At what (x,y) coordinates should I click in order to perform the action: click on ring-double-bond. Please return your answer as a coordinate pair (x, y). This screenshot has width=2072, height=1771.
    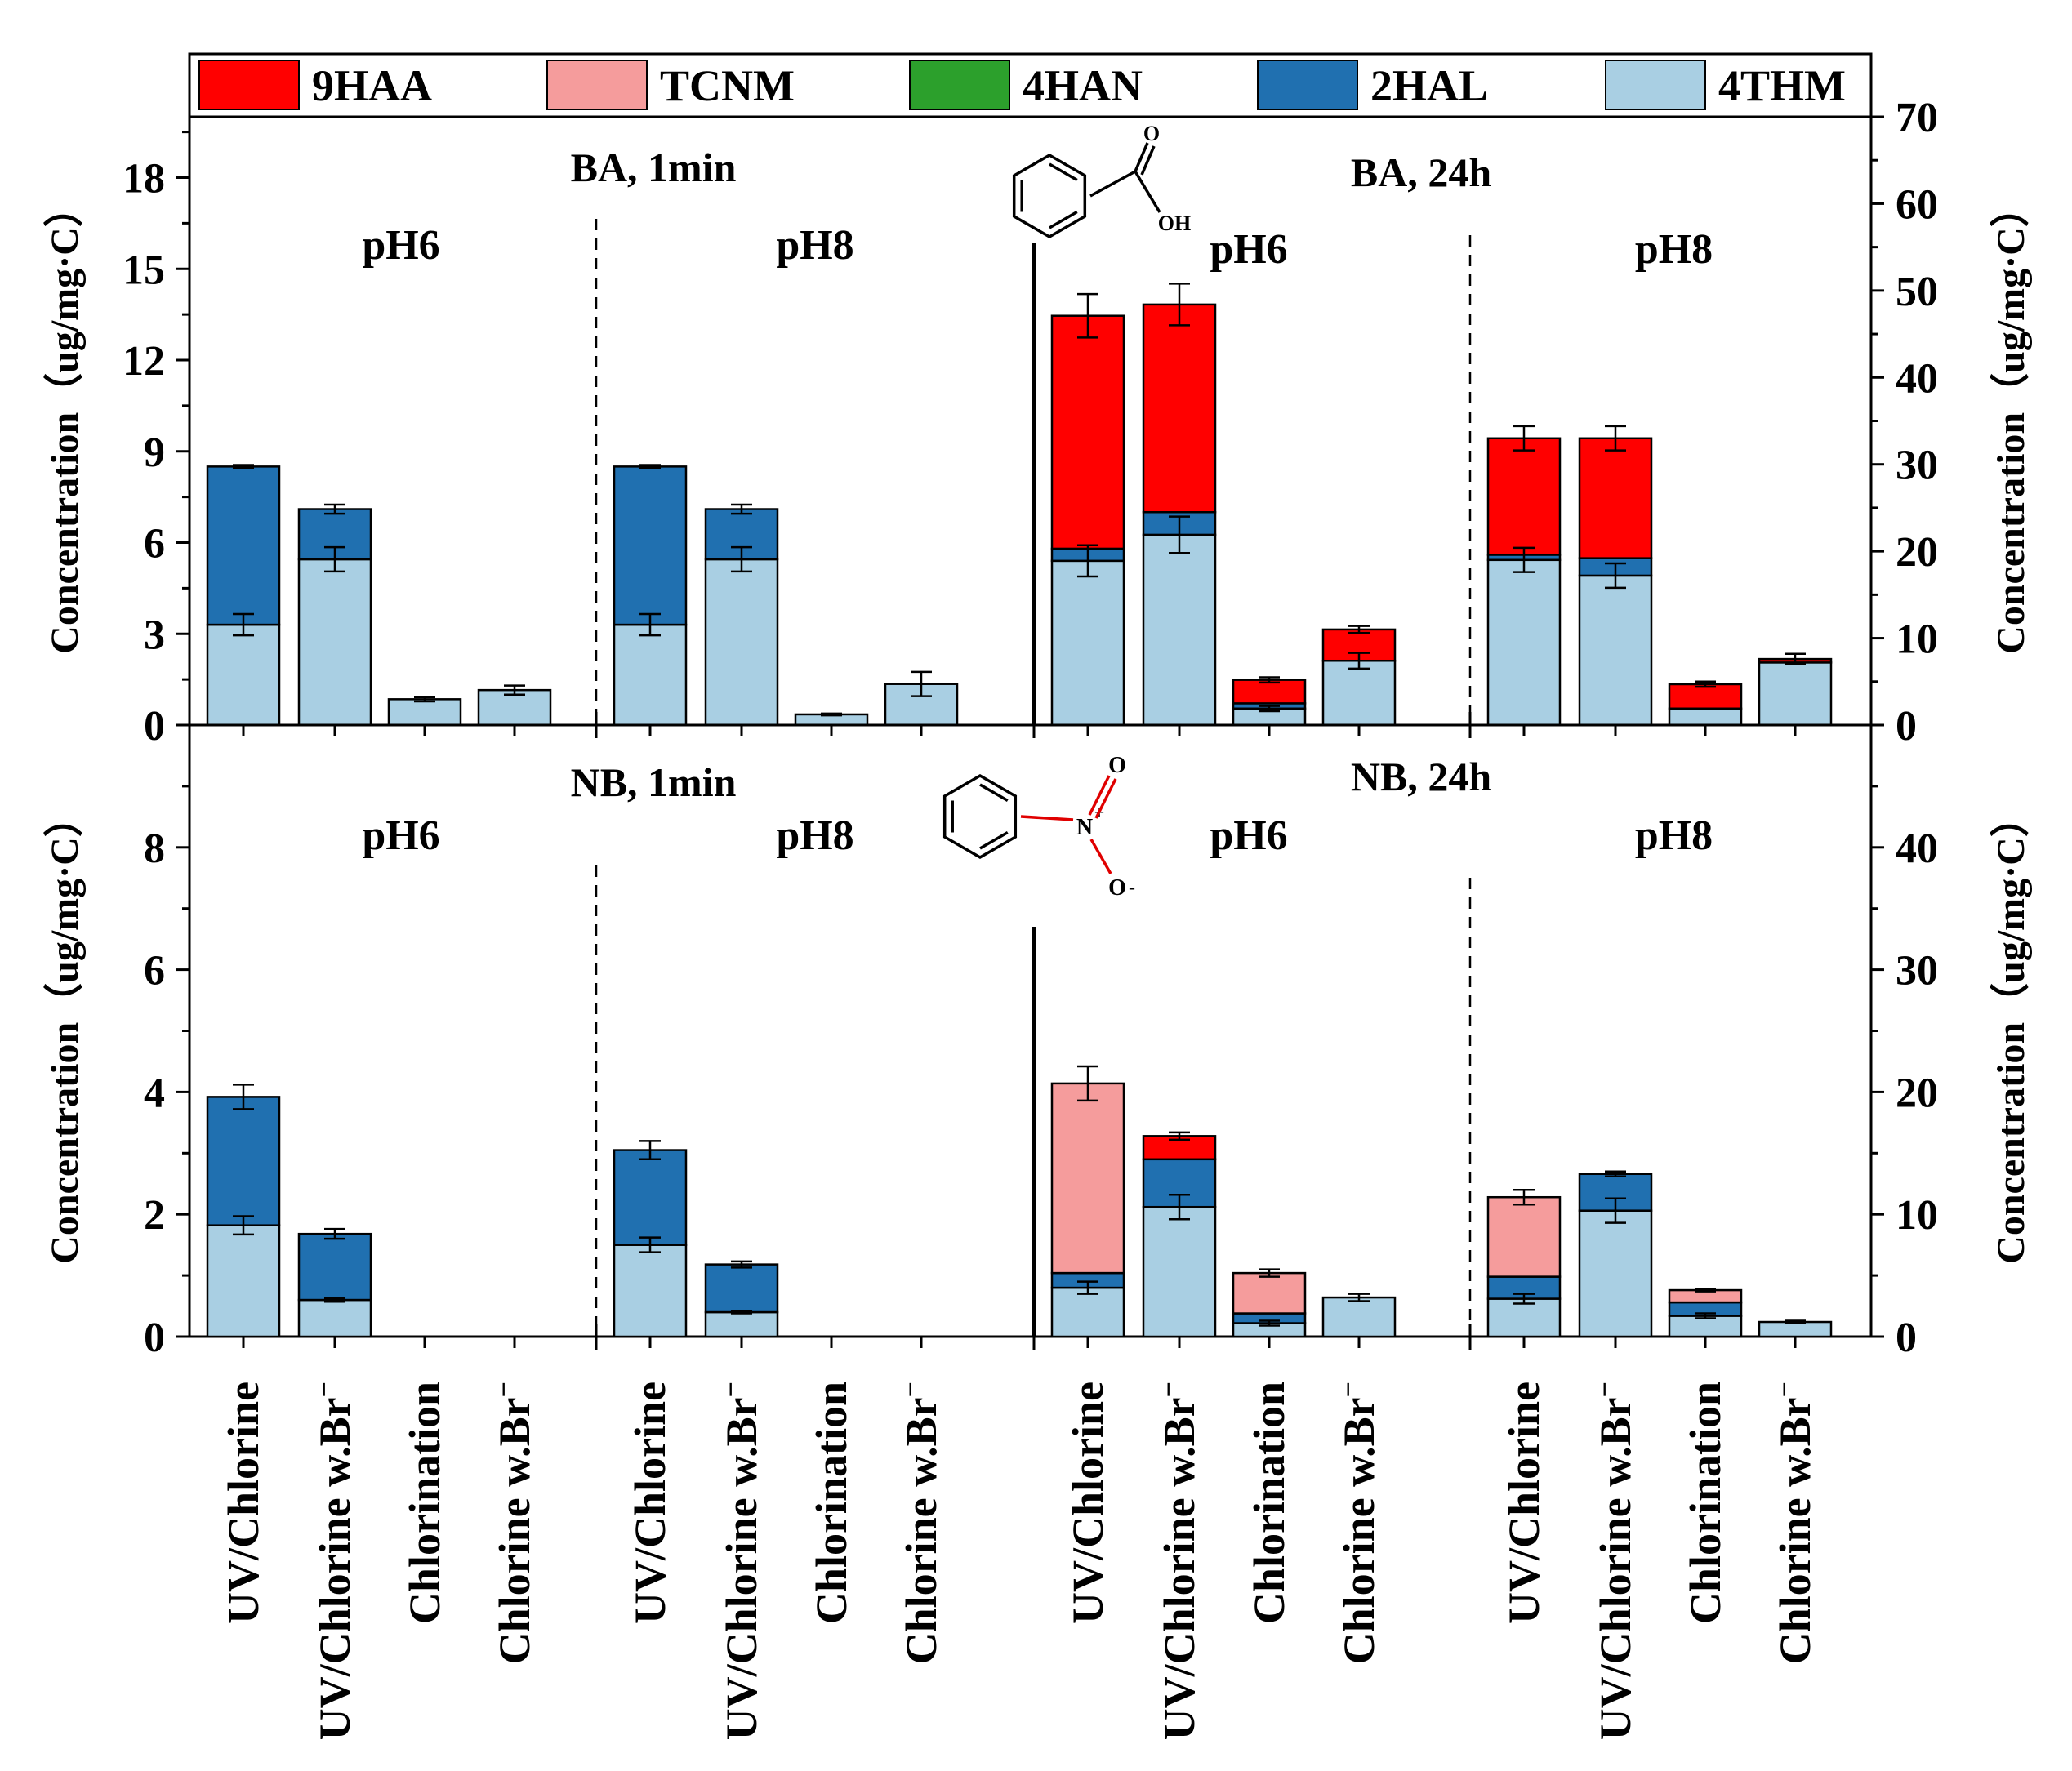
    Looking at the image, I should click on (1063, 219).